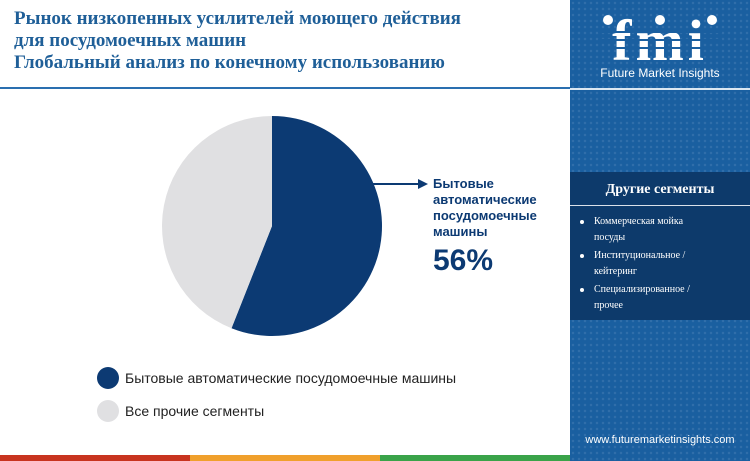 The width and height of the screenshot is (750, 461). Describe the element at coordinates (616, 271) in the screenshot. I see `segment-institutional-line-2: кейтеринг` at that location.